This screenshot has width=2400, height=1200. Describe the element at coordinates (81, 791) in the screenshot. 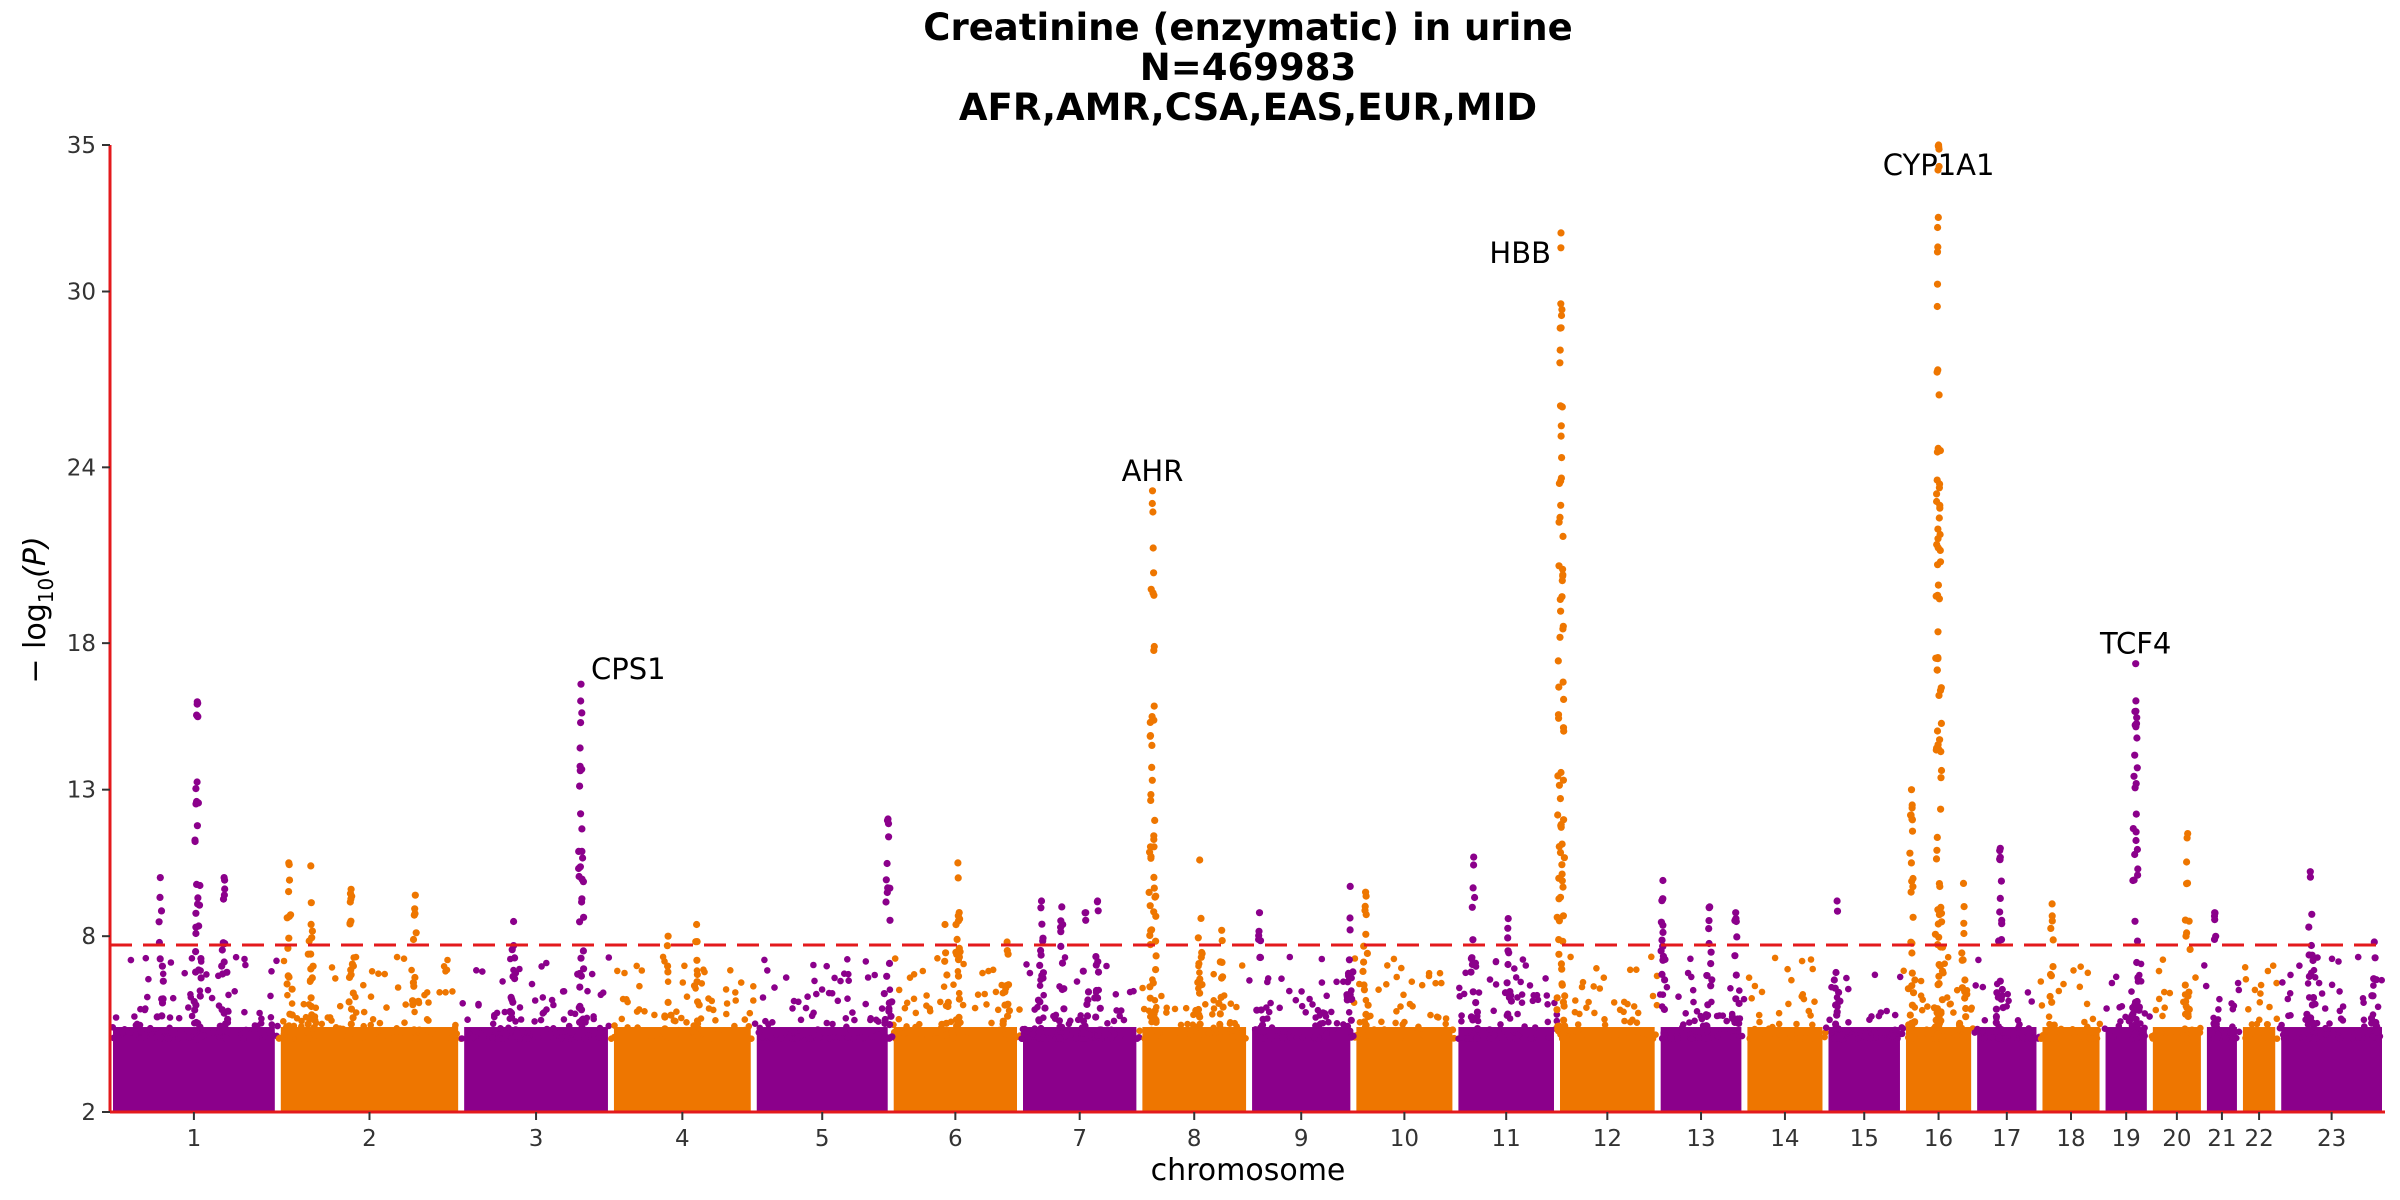

I see `y-tick-label: 13` at that location.